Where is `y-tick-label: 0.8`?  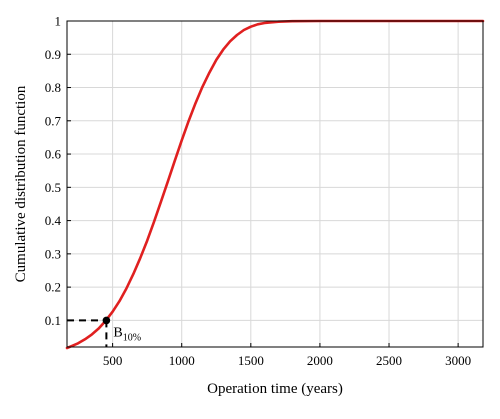
y-tick-label: 0.8 is located at coordinates (53, 87).